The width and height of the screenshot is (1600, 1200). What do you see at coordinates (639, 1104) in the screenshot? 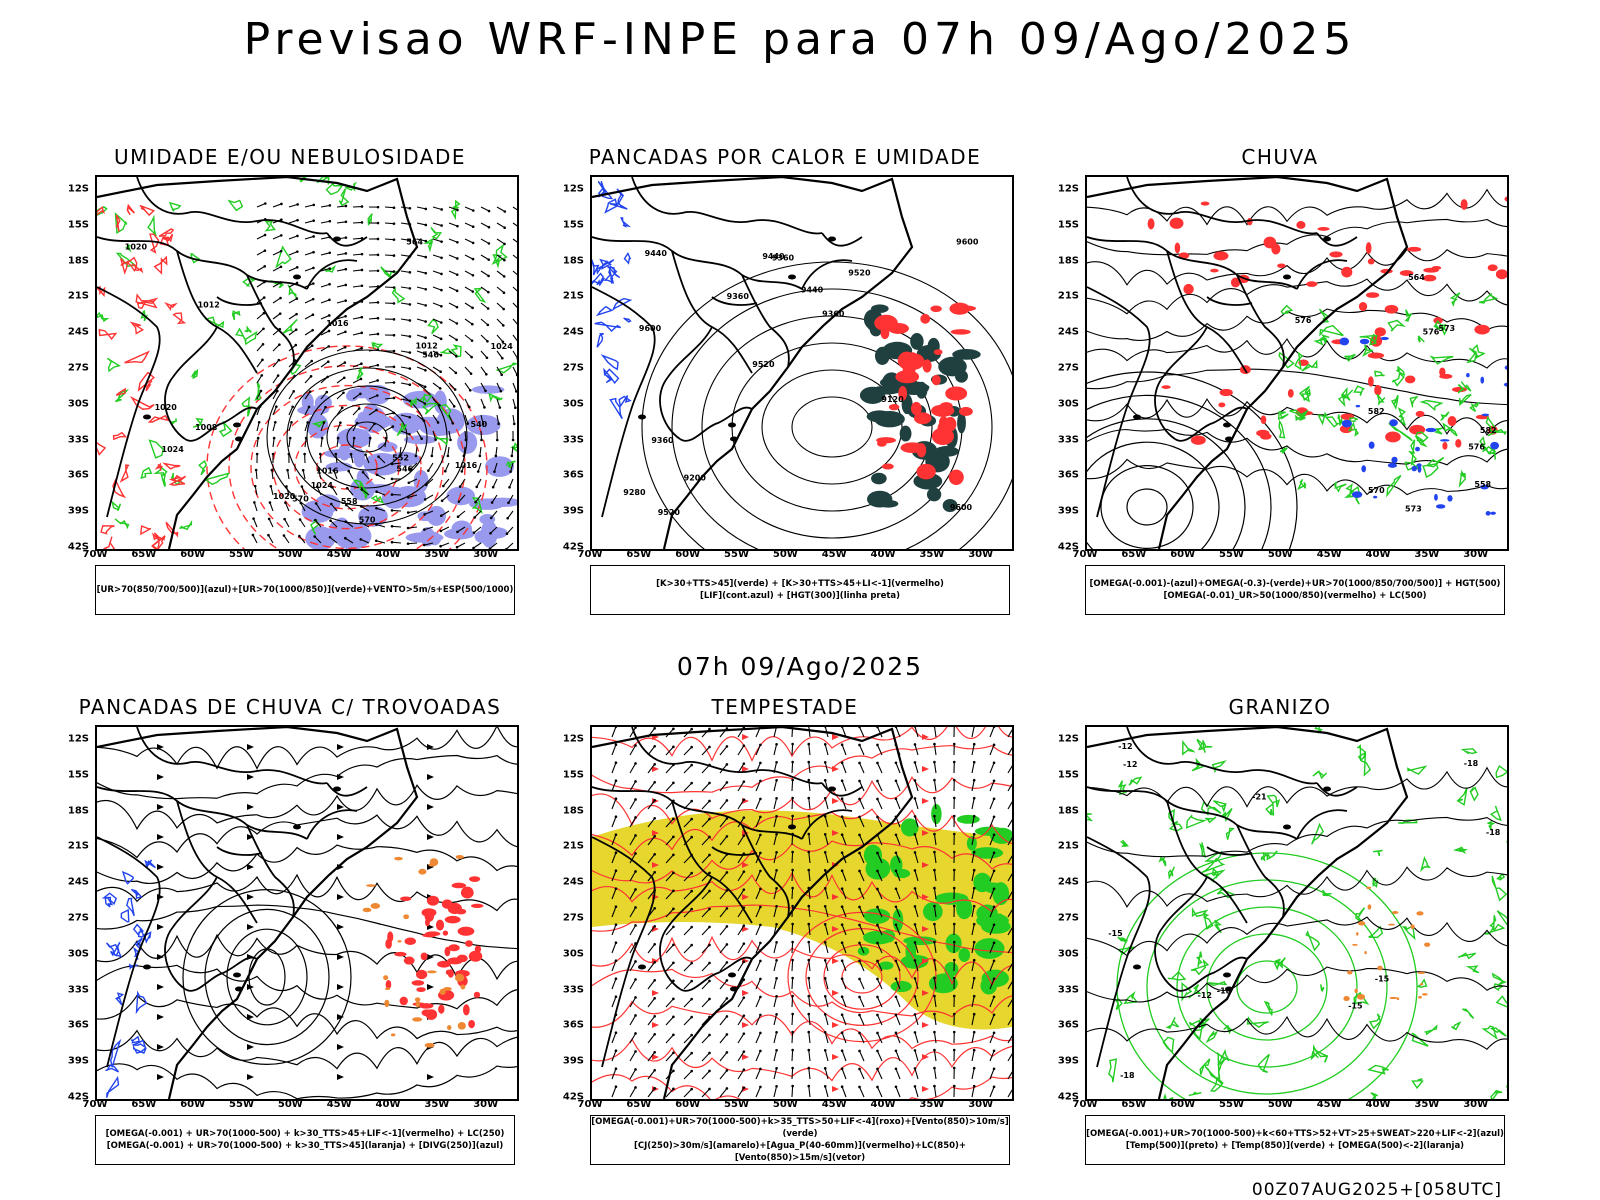
I see `longitude-label: 65W` at bounding box center [639, 1104].